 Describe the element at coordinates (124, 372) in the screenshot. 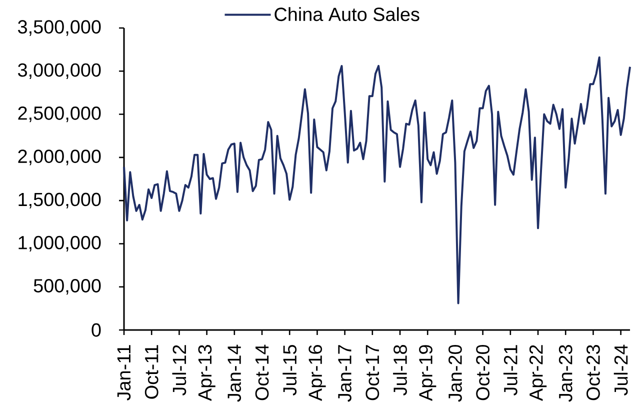

I see `x-tick-label: Jan-11` at that location.